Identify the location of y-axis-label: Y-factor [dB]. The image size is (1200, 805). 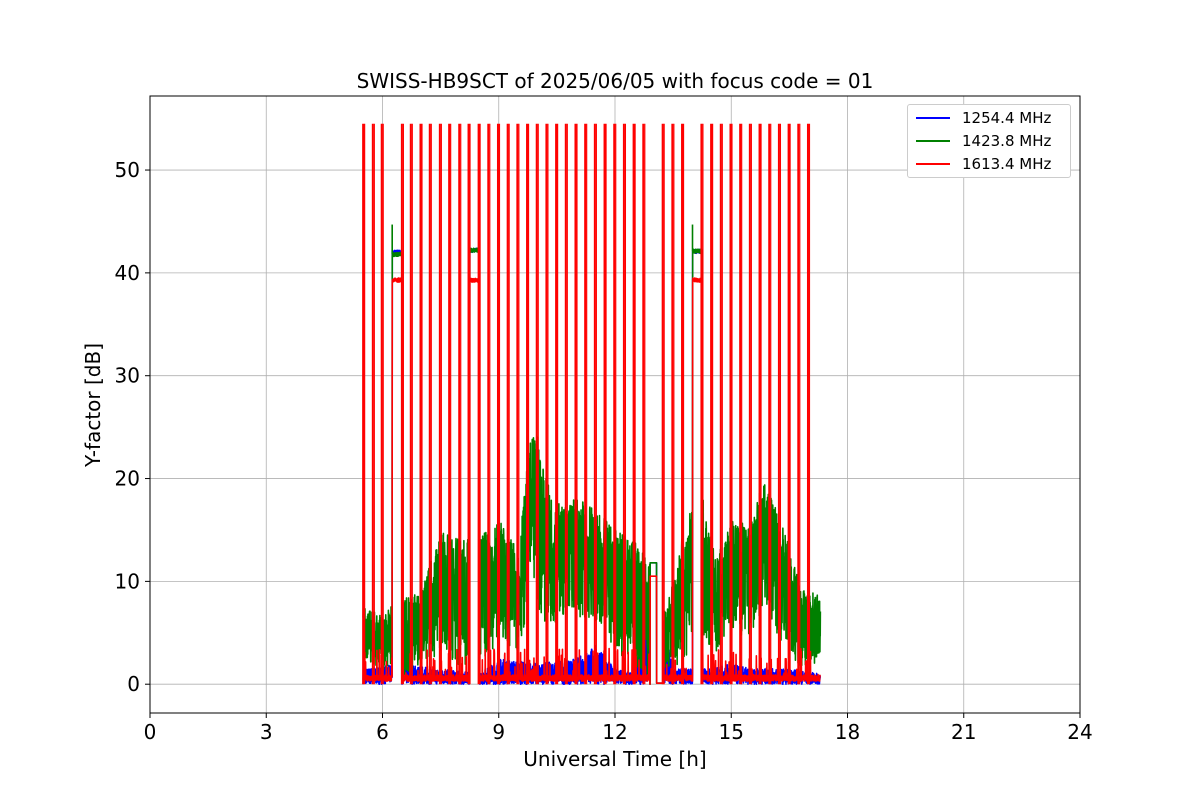
(93, 405).